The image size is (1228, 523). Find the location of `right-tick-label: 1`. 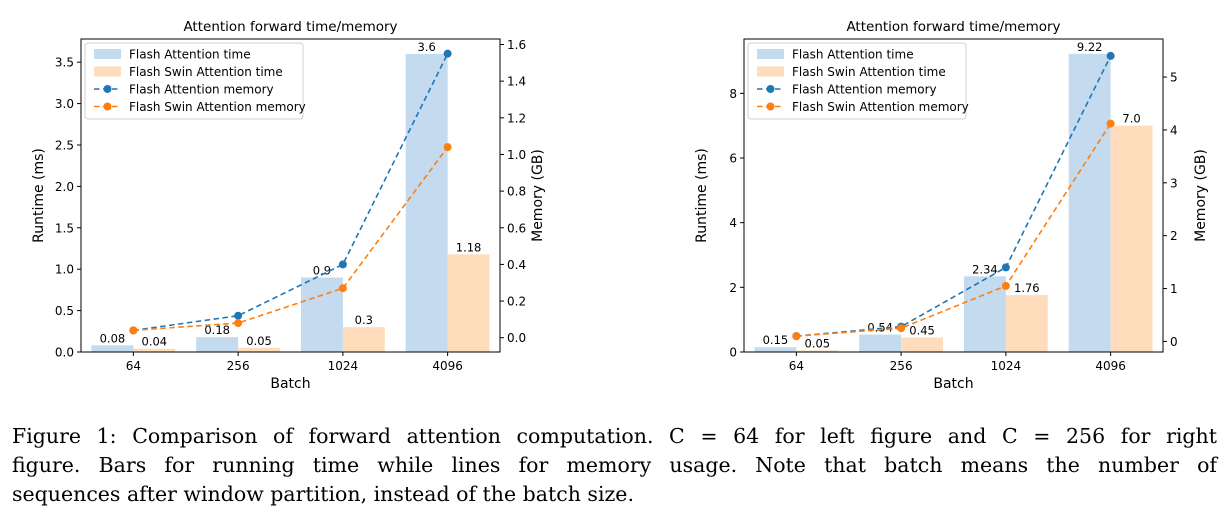

right-tick-label: 1 is located at coordinates (1174, 289).